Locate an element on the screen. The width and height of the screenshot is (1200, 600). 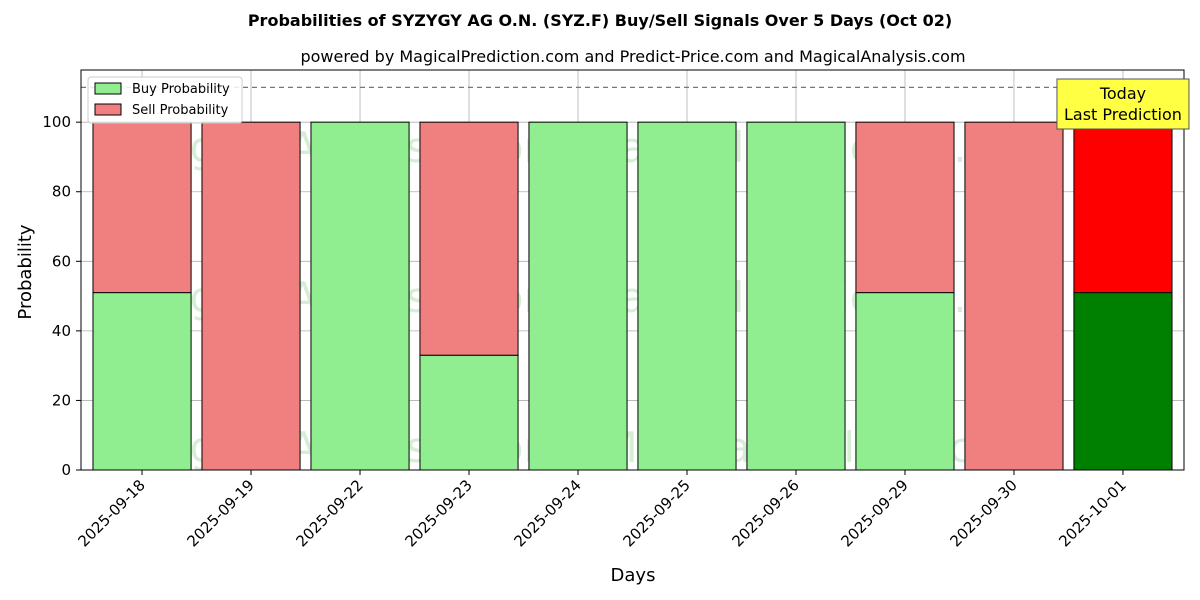
y-tick-label: 60 is located at coordinates (61, 261).